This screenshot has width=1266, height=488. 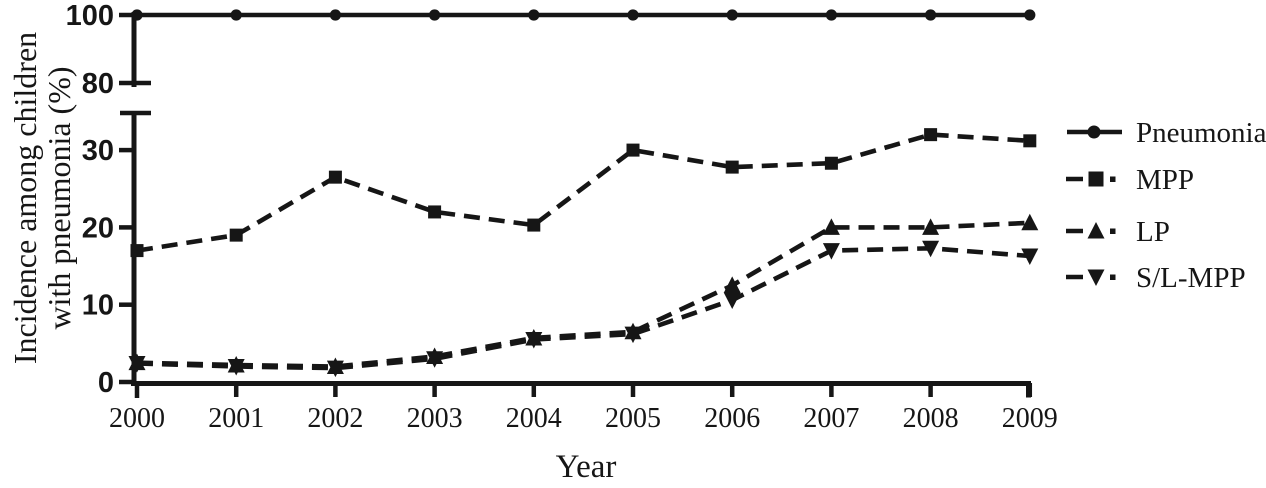 I want to click on legend-marker-mpp, so click(x=1096, y=179).